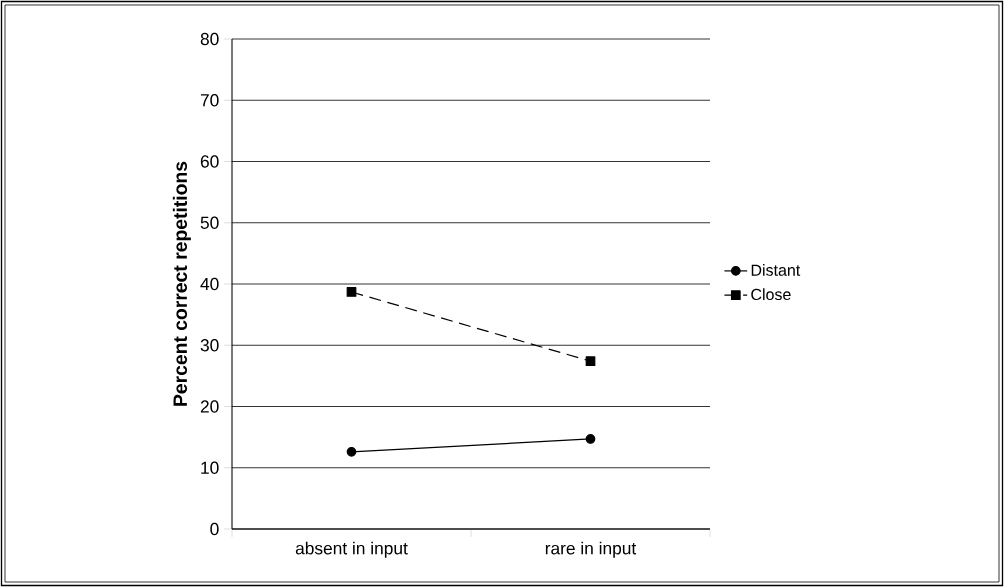  What do you see at coordinates (210, 467) in the screenshot?
I see `y-tick-label: 10` at bounding box center [210, 467].